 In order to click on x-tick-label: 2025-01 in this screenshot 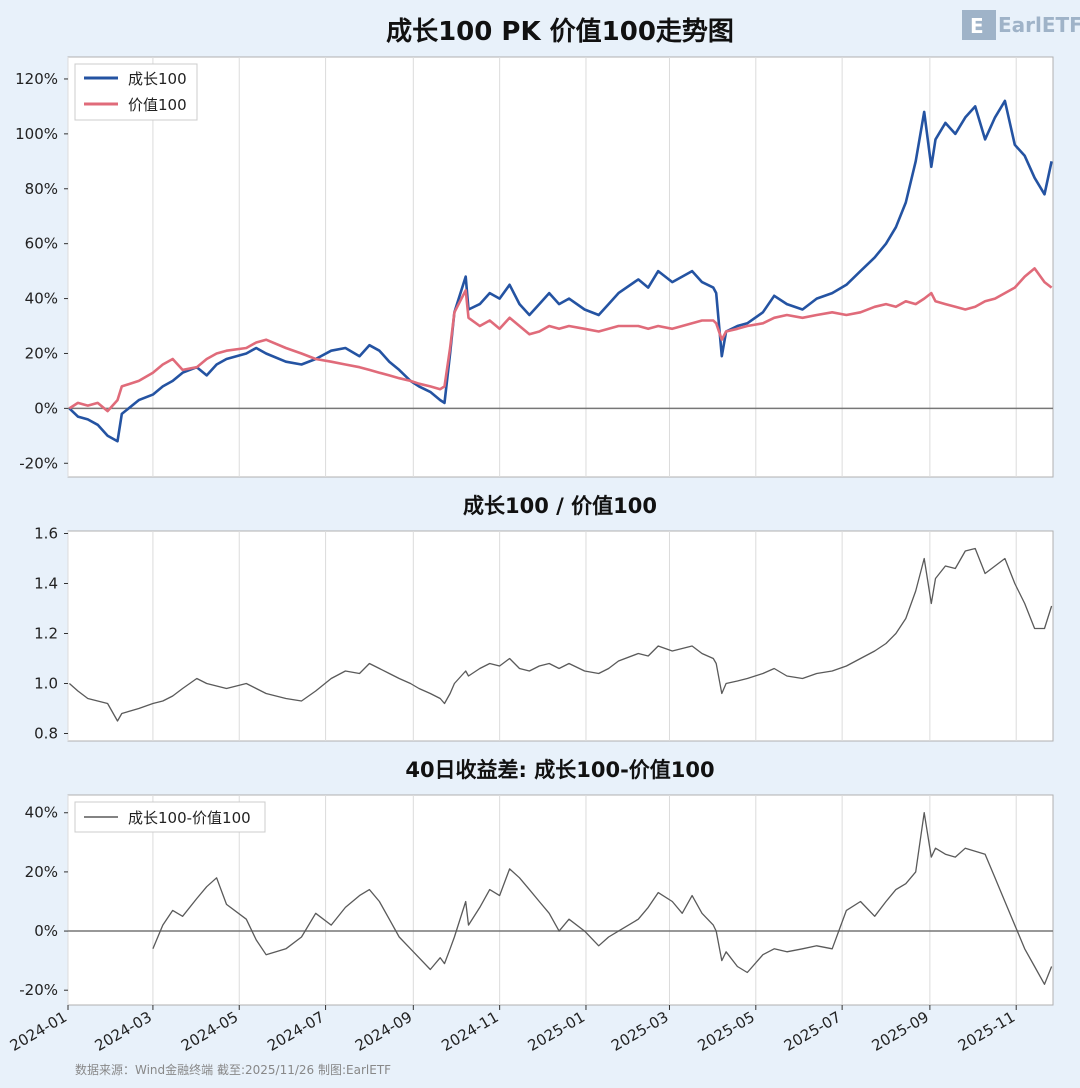, I will do `click(556, 1031)`.